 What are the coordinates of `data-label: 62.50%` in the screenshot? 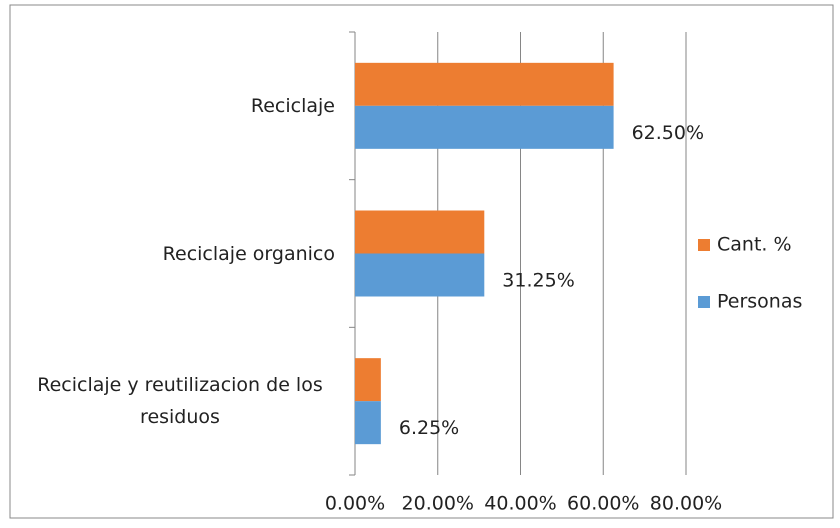 It's located at (668, 133).